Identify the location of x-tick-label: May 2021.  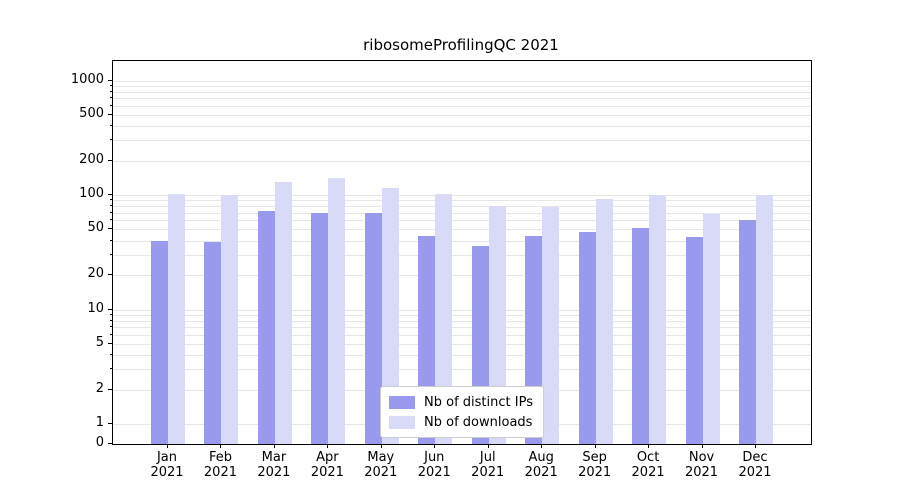
(381, 465).